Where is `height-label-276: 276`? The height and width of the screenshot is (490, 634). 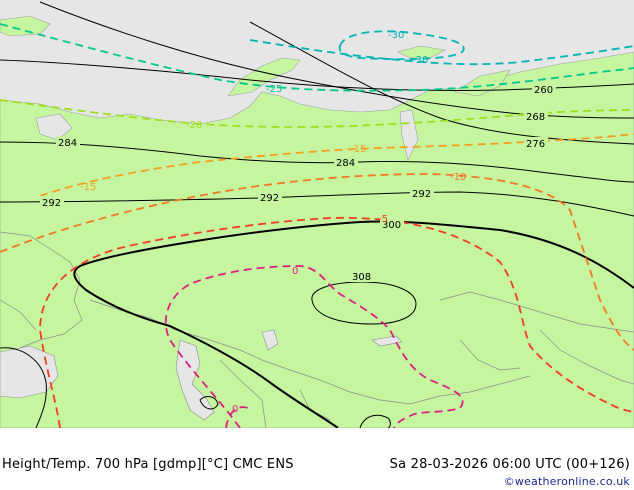
height-label-276: 276 is located at coordinates (535, 144).